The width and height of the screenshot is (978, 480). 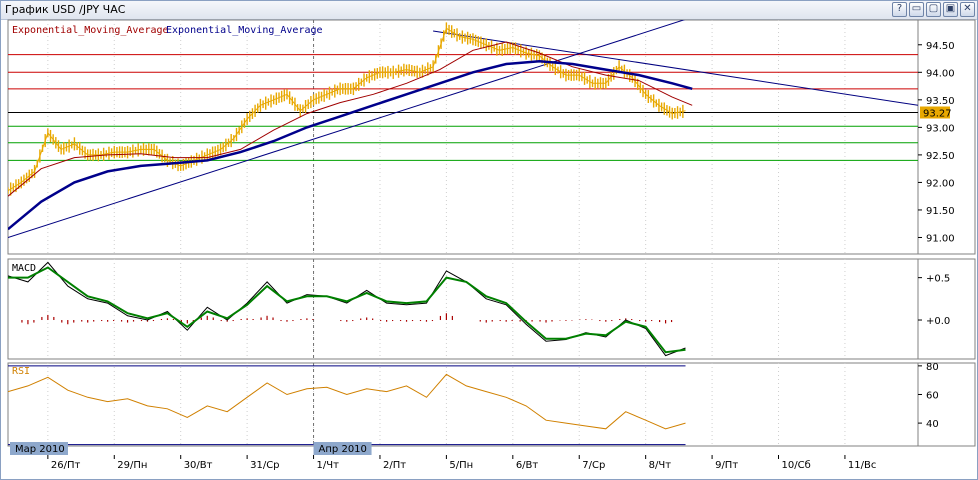 I want to click on current-price-badge, so click(x=935, y=112).